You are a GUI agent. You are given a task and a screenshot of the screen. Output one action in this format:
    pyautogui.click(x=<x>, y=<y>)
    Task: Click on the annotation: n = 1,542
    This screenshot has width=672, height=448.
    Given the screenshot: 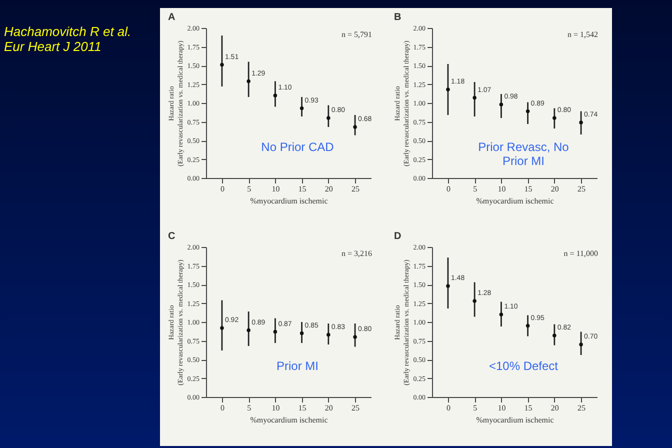 What is the action you would take?
    pyautogui.click(x=582, y=34)
    